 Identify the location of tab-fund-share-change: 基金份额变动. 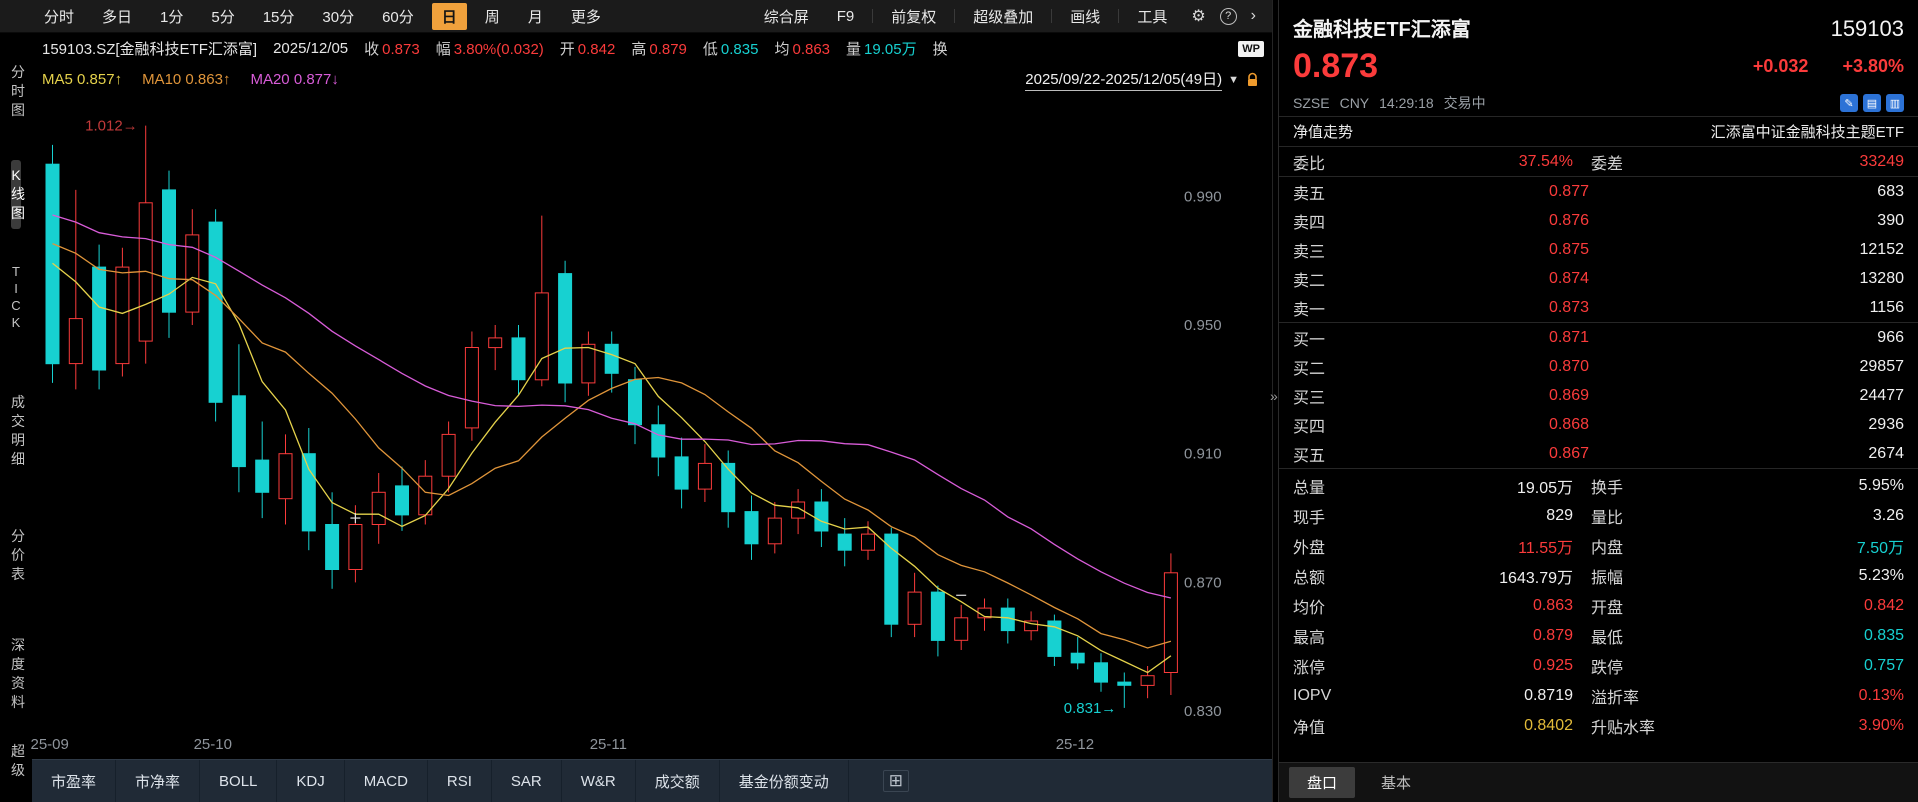
(784, 781).